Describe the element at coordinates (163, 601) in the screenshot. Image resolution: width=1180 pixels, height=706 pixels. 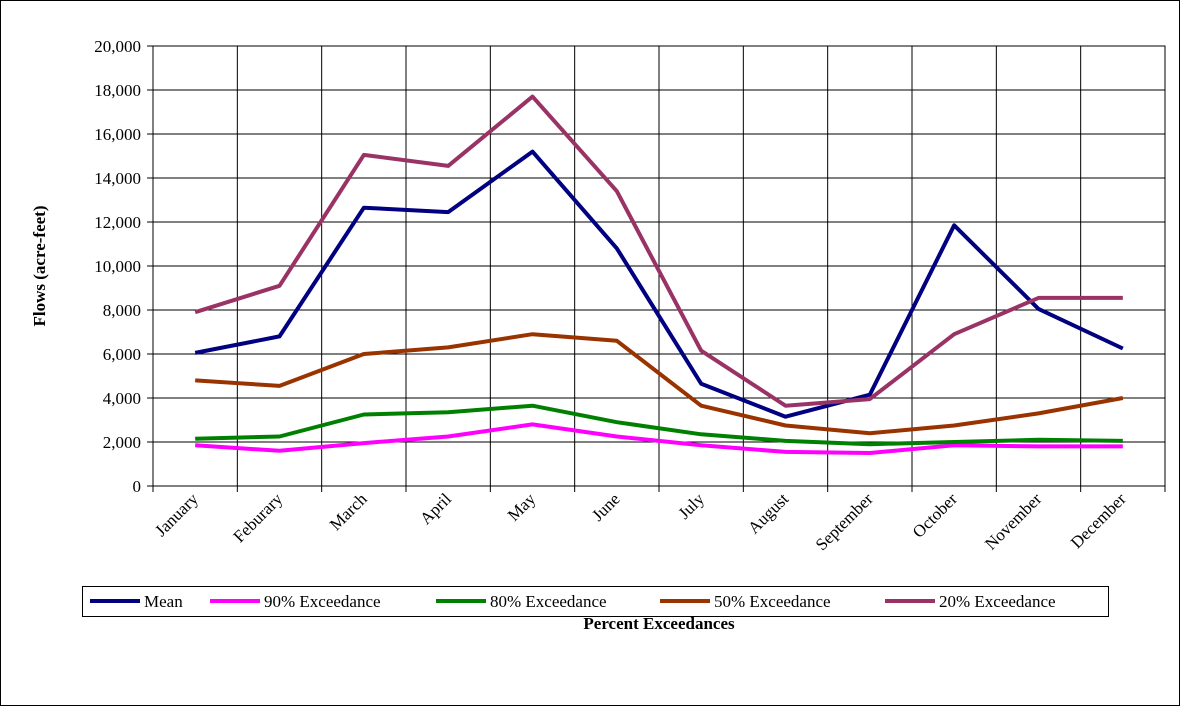
I see `legend-label: Mean` at that location.